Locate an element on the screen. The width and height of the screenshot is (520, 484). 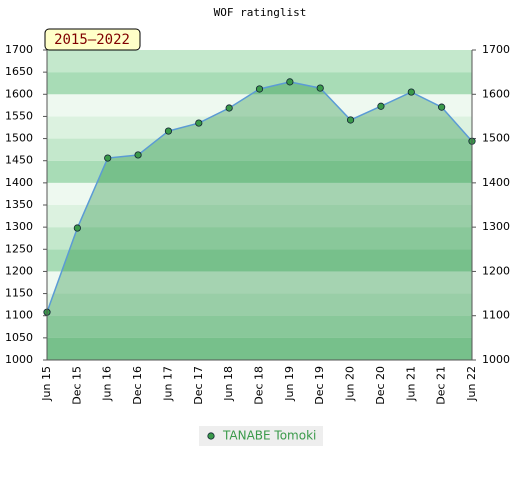
x-tick-label: Dec 20 is located at coordinates (380, 385).